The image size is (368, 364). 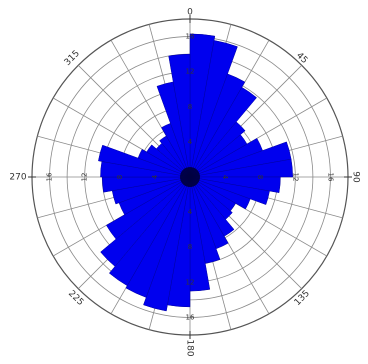 What do you see at coordinates (190, 247) in the screenshot?
I see `radial-label-8-south: 8` at bounding box center [190, 247].